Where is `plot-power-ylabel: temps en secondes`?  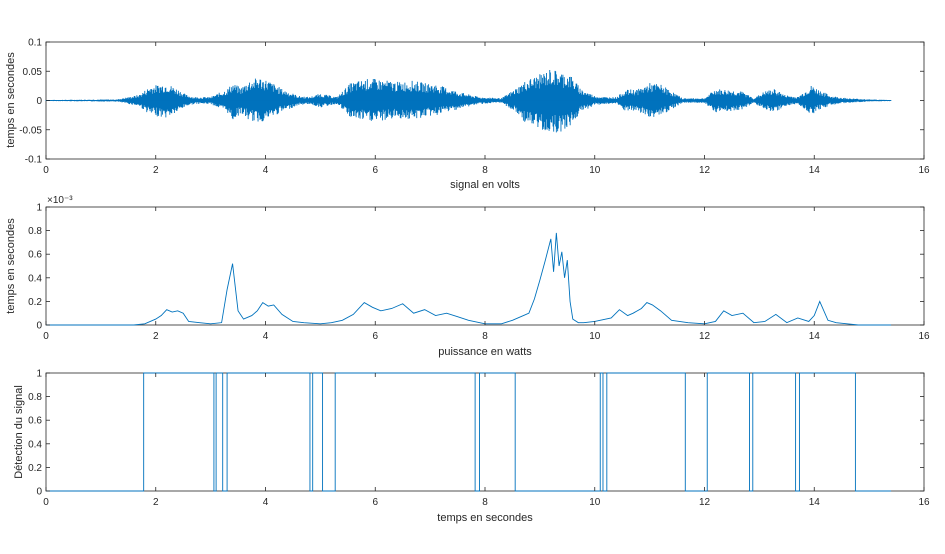
plot-power-ylabel: temps en secondes is located at coordinates (11, 266).